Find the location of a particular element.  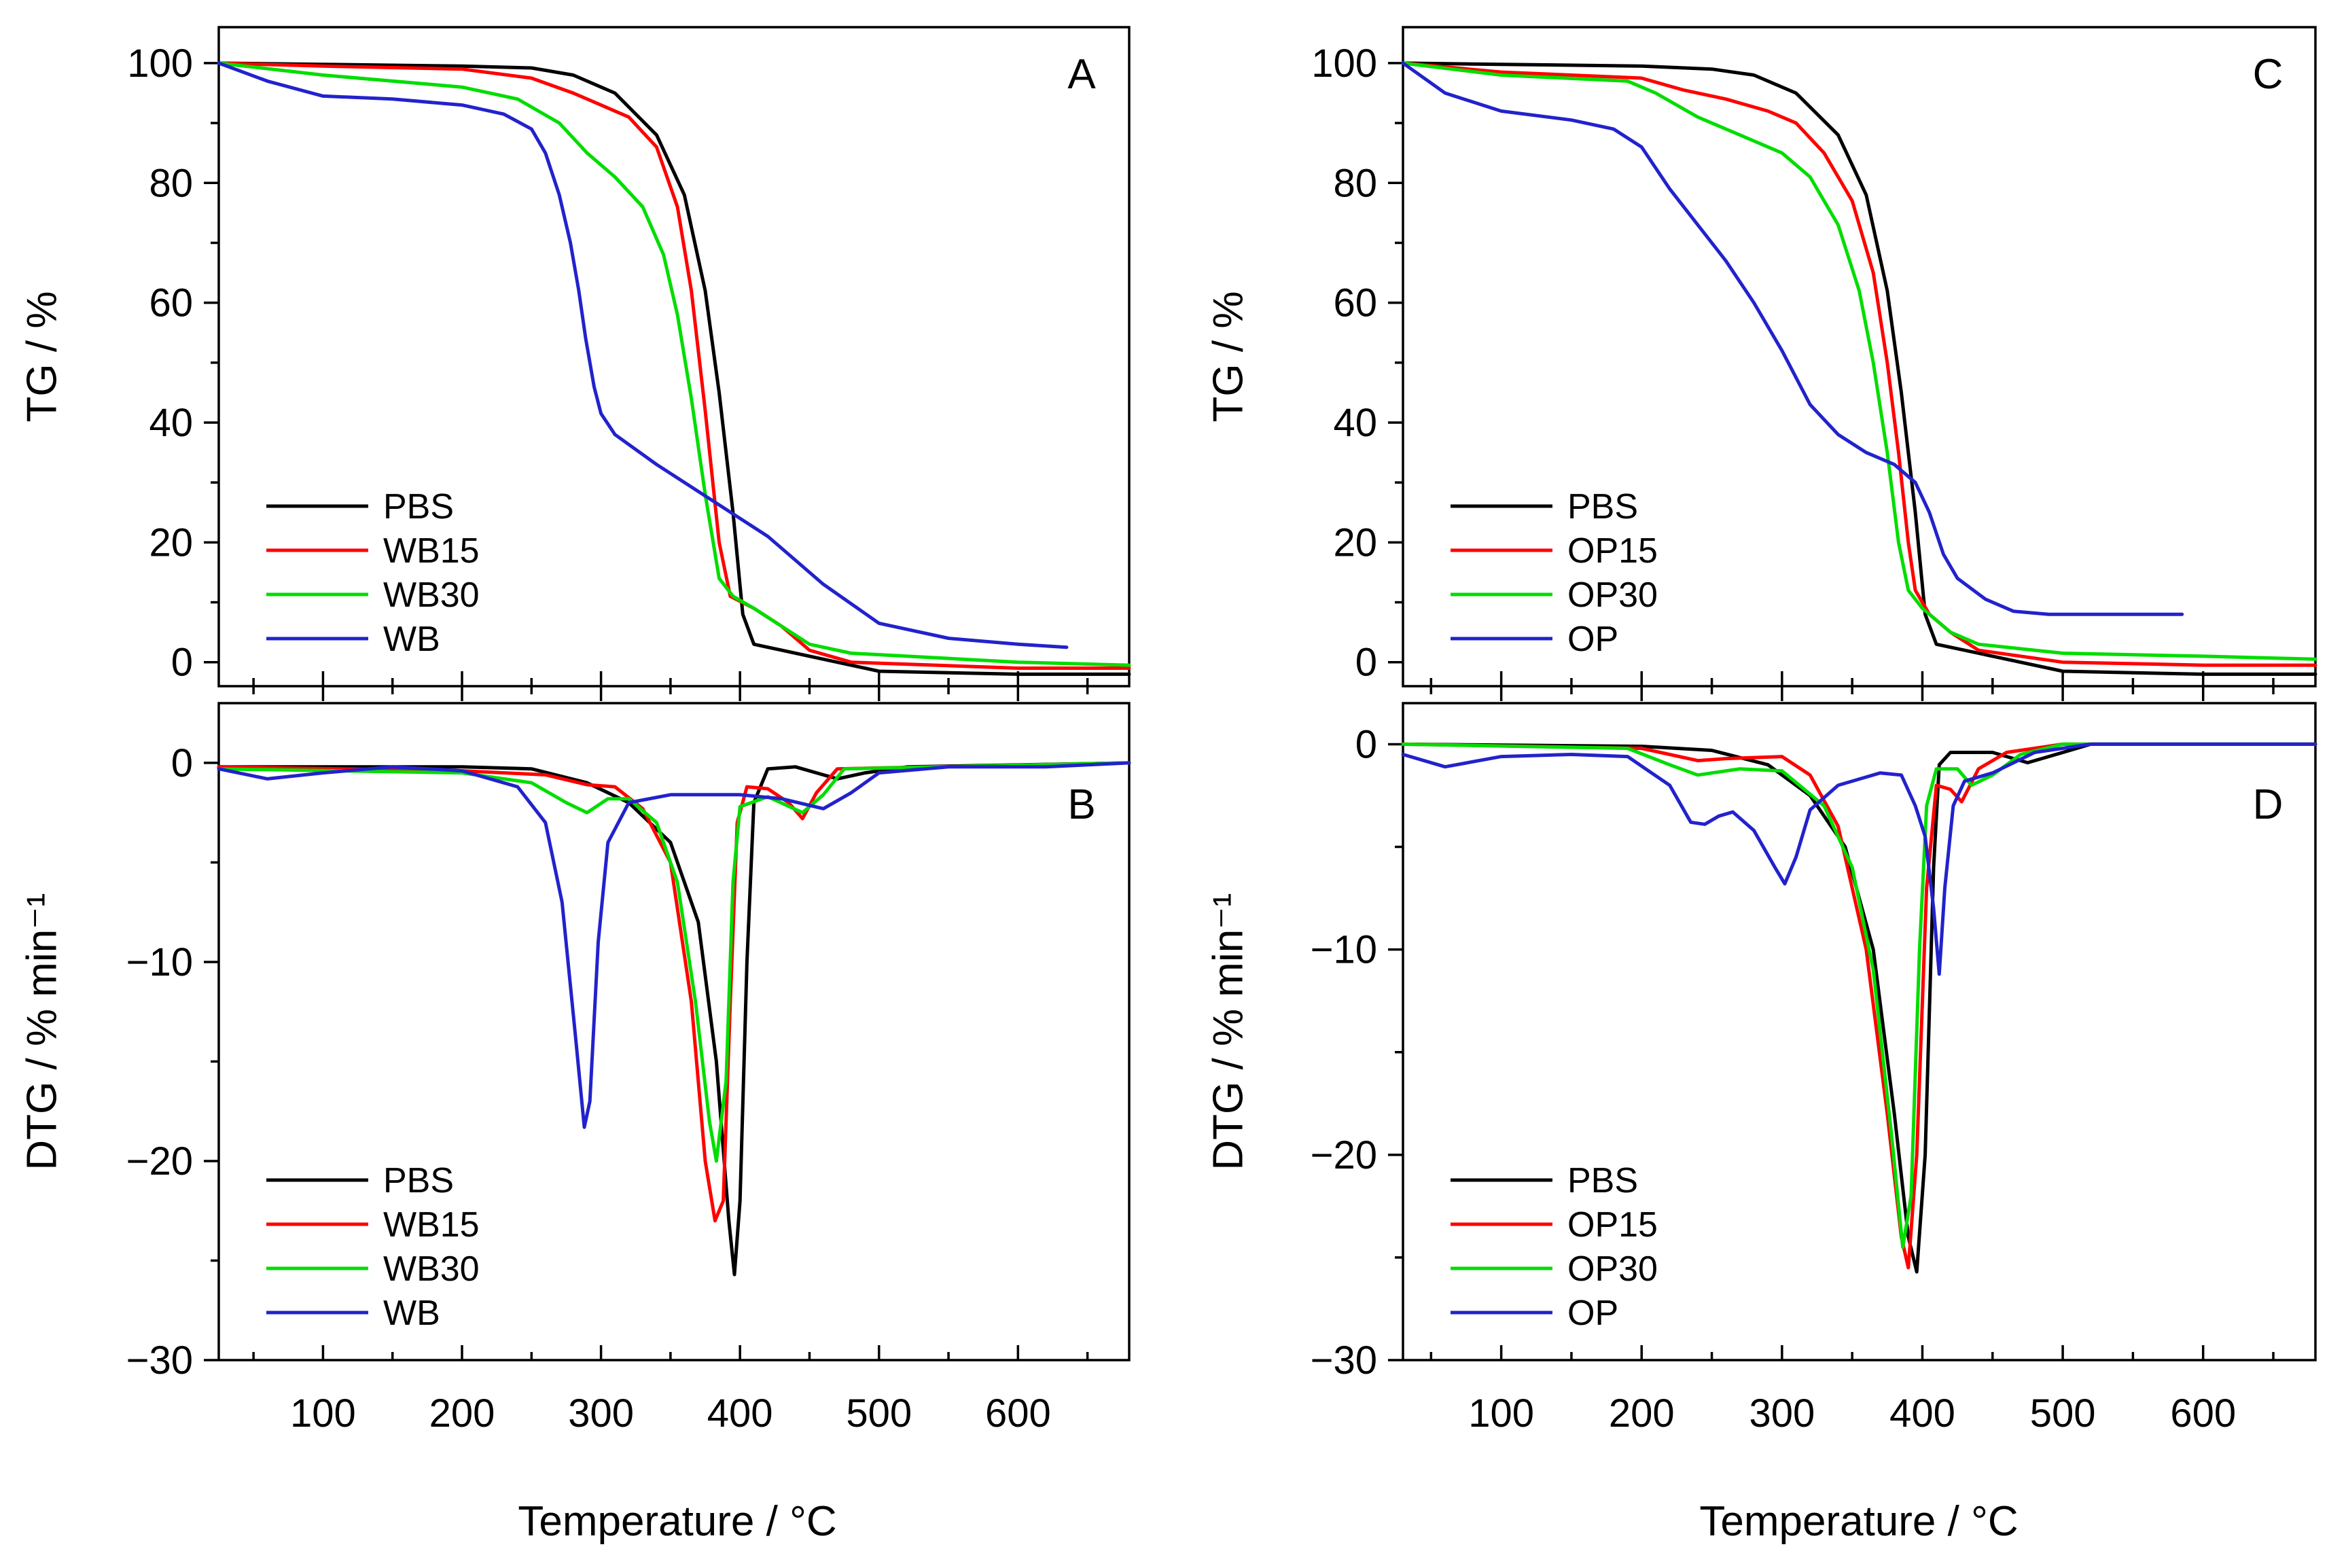

panel-label: A is located at coordinates (1081, 74).